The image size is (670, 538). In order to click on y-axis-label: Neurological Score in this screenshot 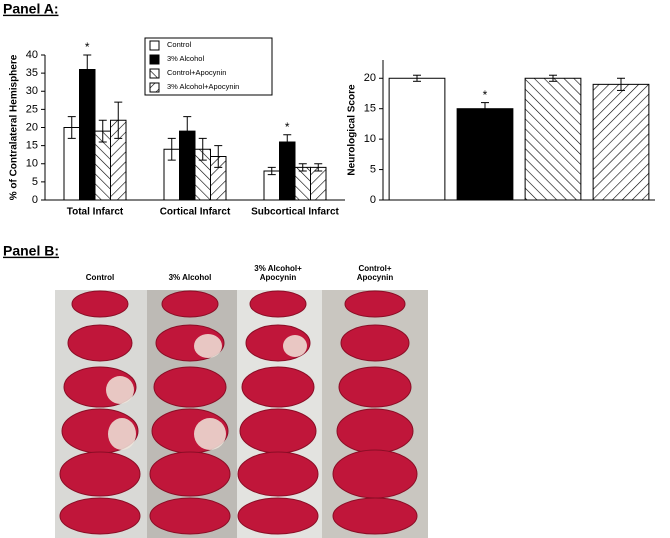, I will do `click(352, 130)`.